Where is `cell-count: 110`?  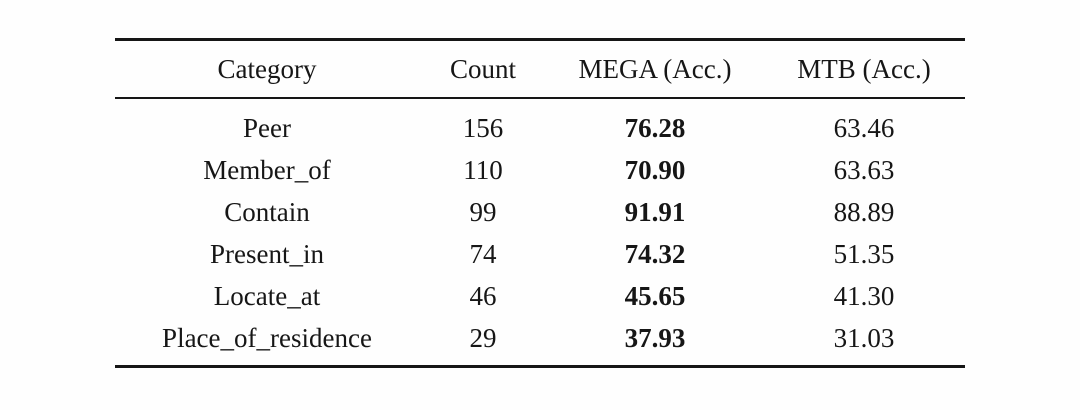
cell-count: 110 is located at coordinates (483, 169).